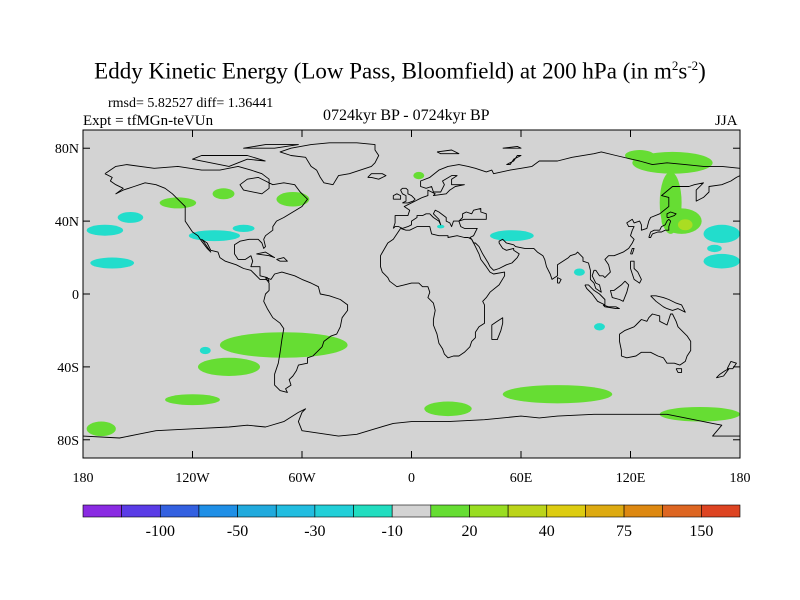 Image resolution: width=800 pixels, height=600 pixels. I want to click on colorbar-label: -100, so click(160, 531).